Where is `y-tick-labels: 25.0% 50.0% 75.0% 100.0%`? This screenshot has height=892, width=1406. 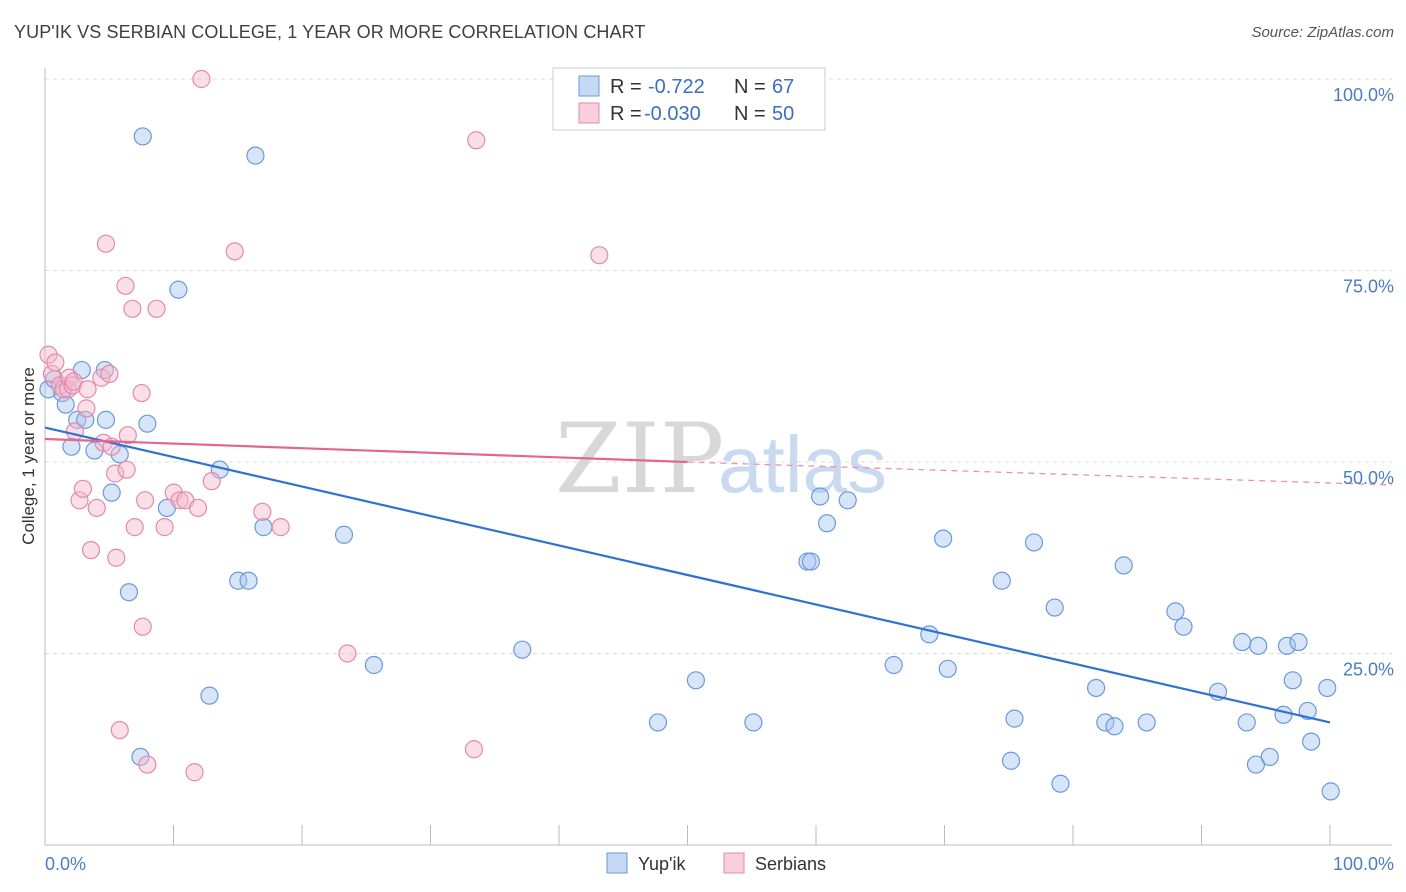
y-tick-labels: 25.0% 50.0% 75.0% 100.0% is located at coordinates (1363, 382).